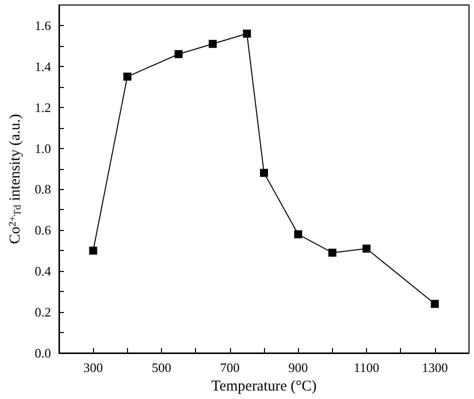 The image size is (474, 399). Describe the element at coordinates (435, 367) in the screenshot. I see `x-tick-label: 1300` at that location.